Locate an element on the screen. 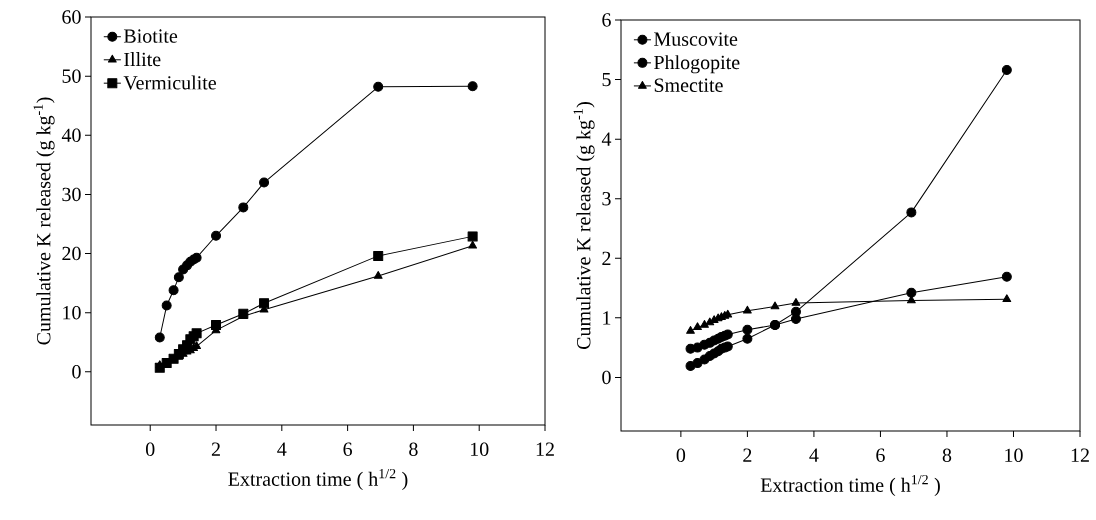  y-tick-label: 20 is located at coordinates (71, 253).